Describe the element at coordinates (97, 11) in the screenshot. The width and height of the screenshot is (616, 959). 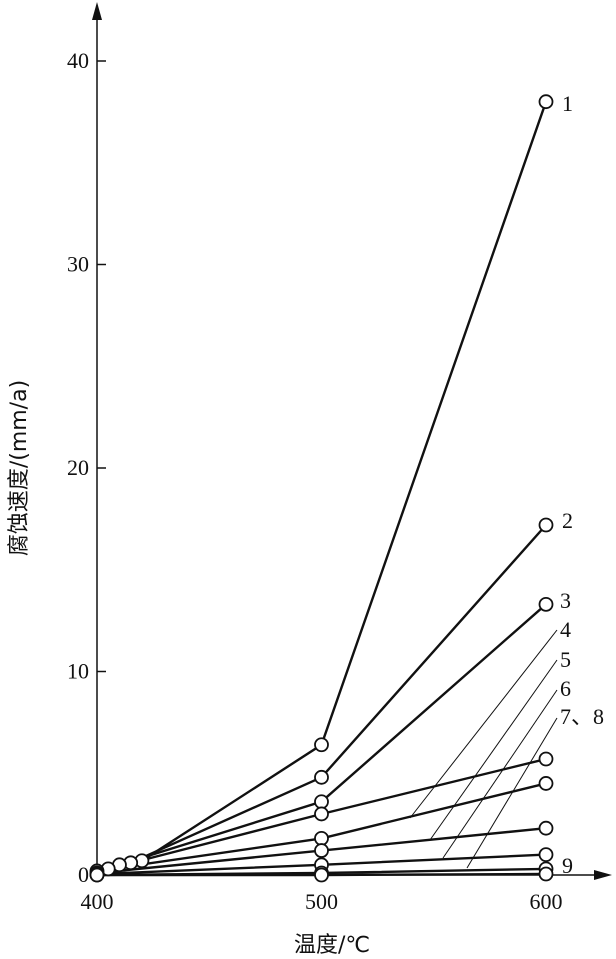
I see `y-axis-arrow` at that location.